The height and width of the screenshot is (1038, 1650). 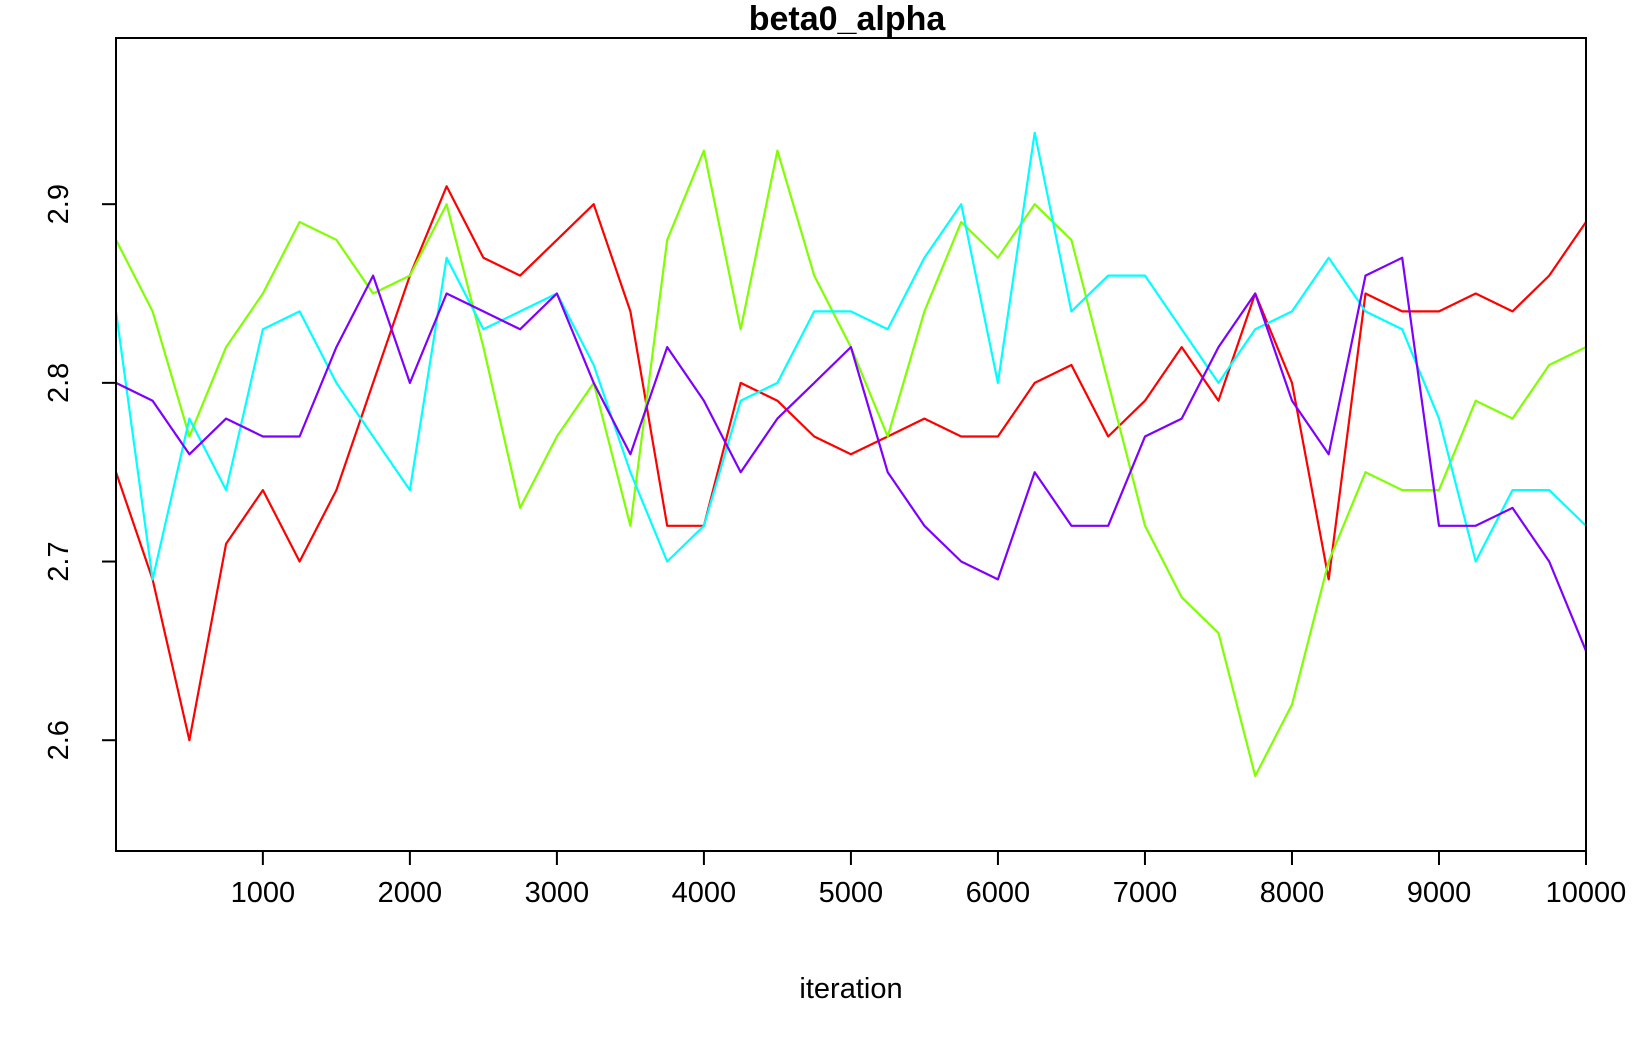 What do you see at coordinates (59, 561) in the screenshot?
I see `y-tick-label: 2.7` at bounding box center [59, 561].